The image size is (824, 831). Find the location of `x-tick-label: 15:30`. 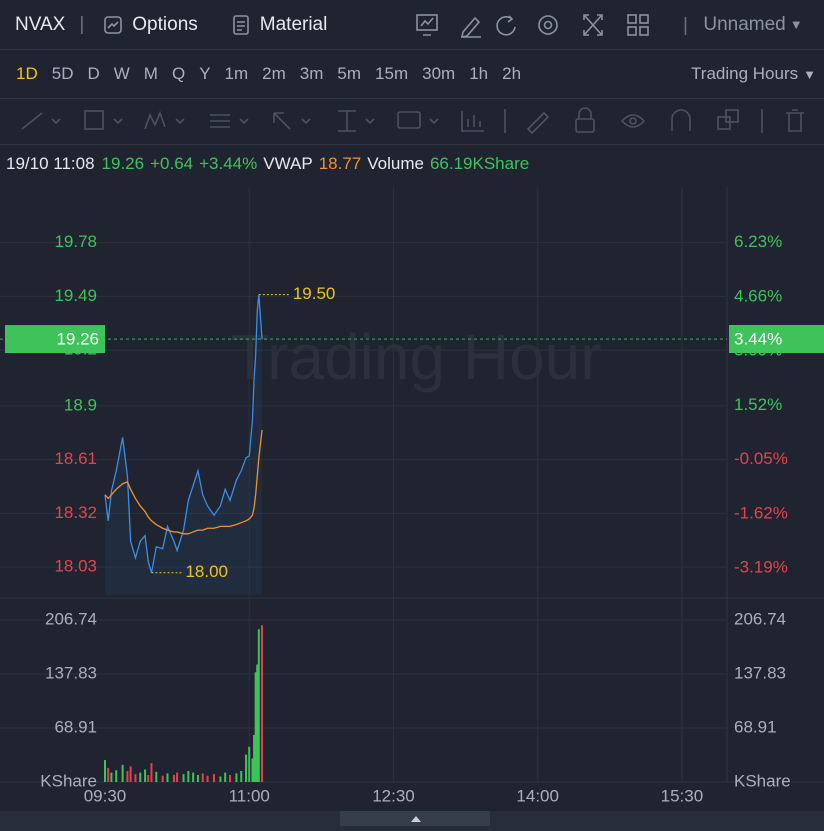

x-tick-label: 15:30 is located at coordinates (682, 795).